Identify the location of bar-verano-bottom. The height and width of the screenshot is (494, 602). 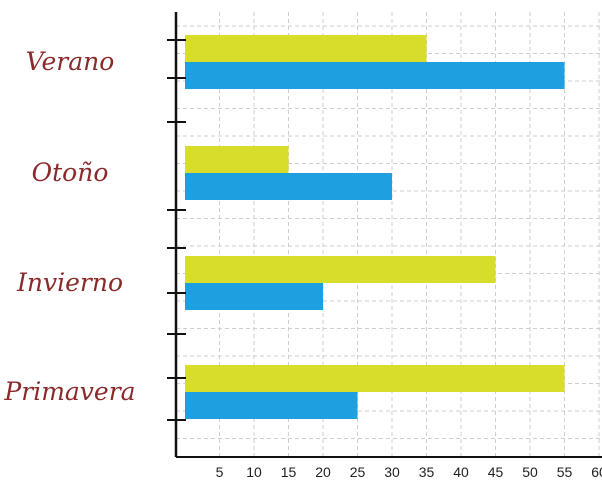
(375, 75).